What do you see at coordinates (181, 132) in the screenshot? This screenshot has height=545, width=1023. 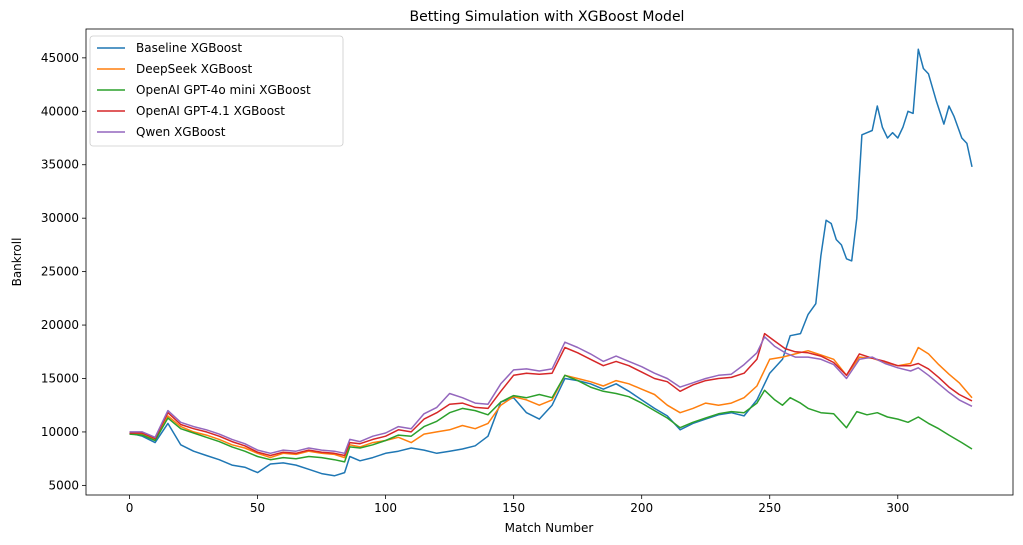 I see `legend-label: Qwen XGBoost` at bounding box center [181, 132].